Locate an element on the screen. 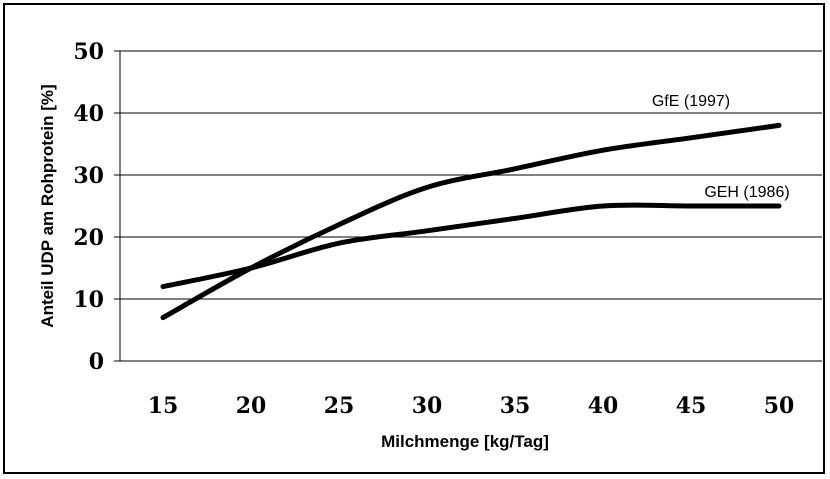 The width and height of the screenshot is (830, 479). x-tick-label: 25 is located at coordinates (339, 406).